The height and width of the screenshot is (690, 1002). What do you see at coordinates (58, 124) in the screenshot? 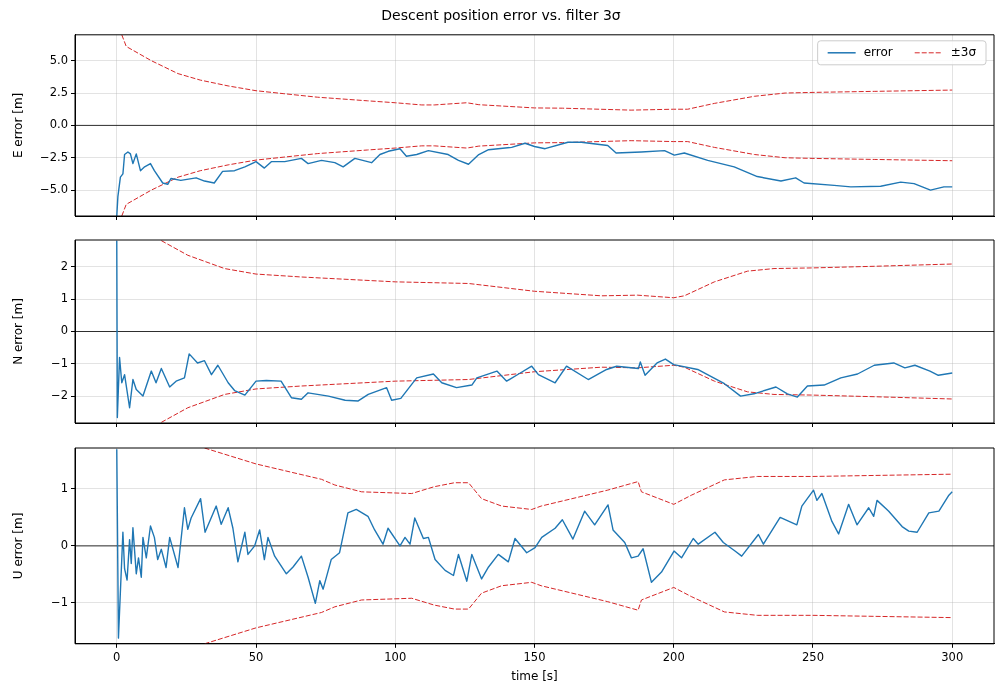
I see `y-tick-label: 0.0` at bounding box center [58, 124].